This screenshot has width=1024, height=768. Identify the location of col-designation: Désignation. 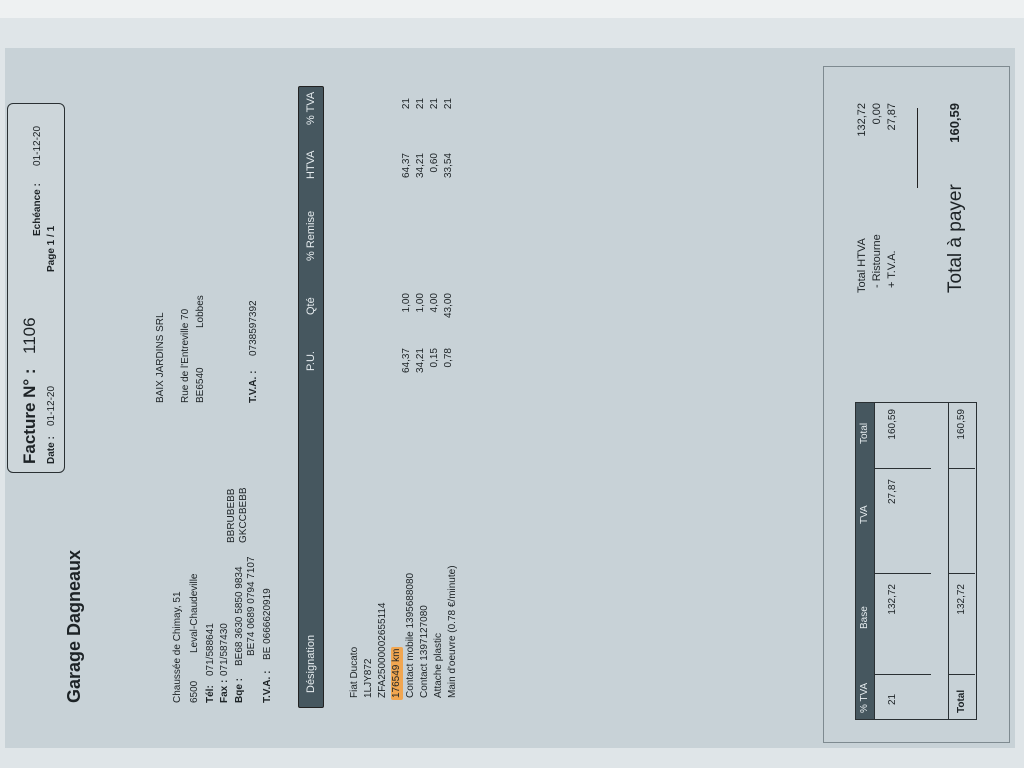
(311, 663).